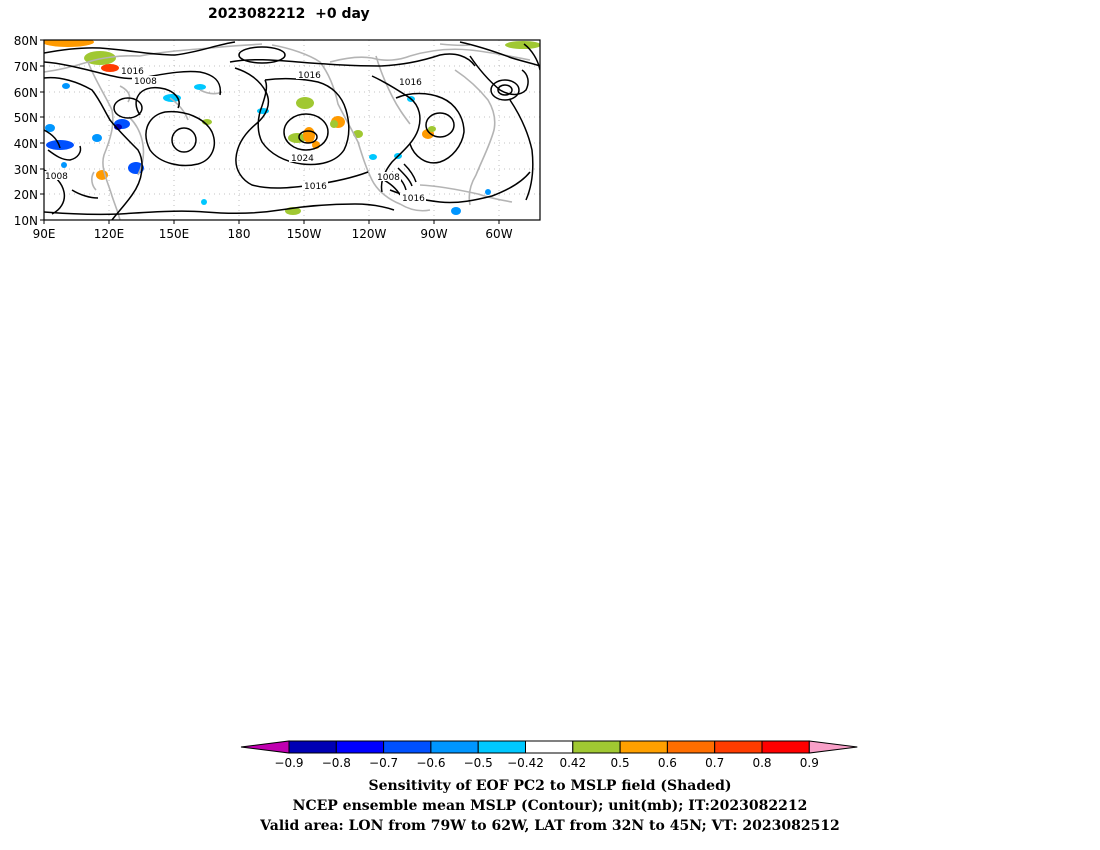  What do you see at coordinates (761, 763) in the screenshot?
I see `colorbar-tick-label: 0.8` at bounding box center [761, 763].